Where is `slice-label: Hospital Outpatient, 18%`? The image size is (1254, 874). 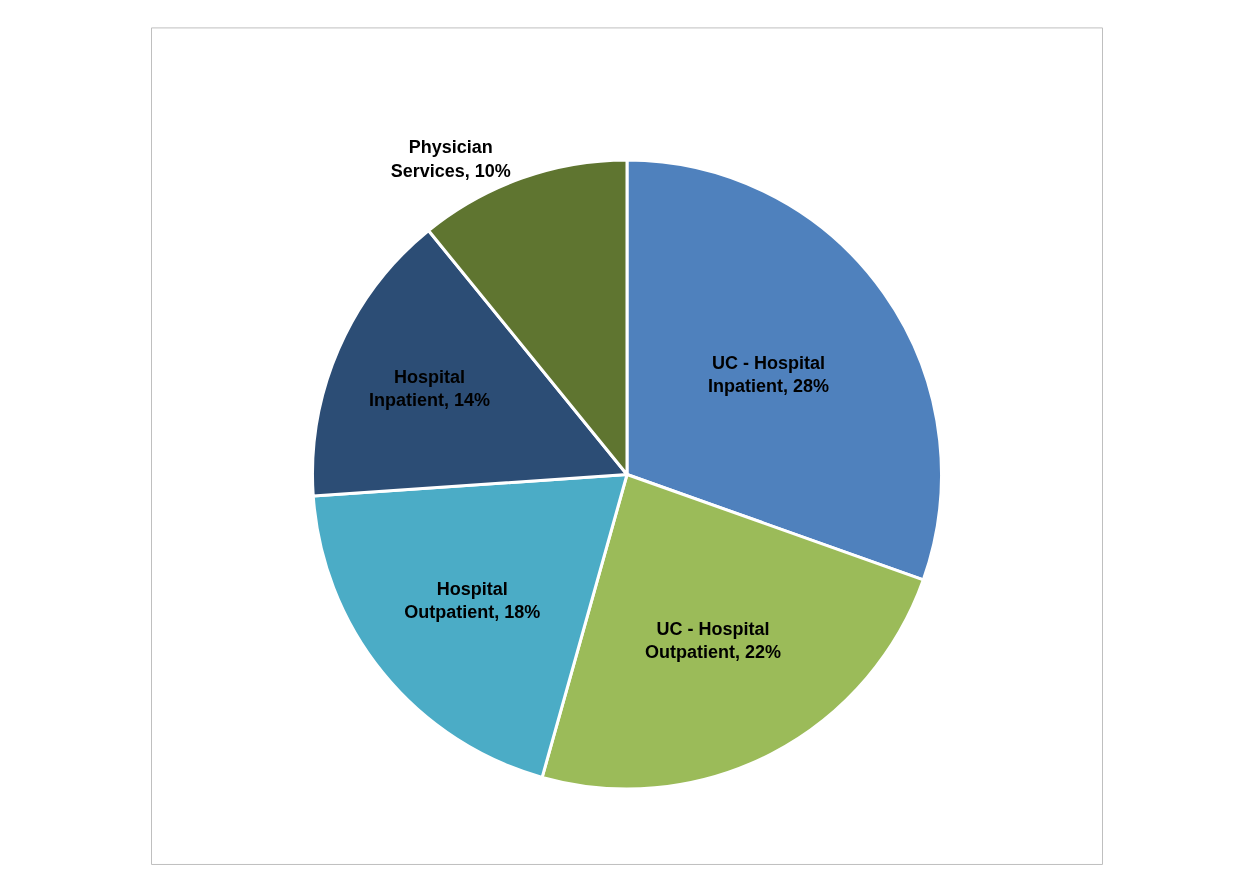
slice-label: Hospital Outpatient, 18% is located at coordinates (472, 600).